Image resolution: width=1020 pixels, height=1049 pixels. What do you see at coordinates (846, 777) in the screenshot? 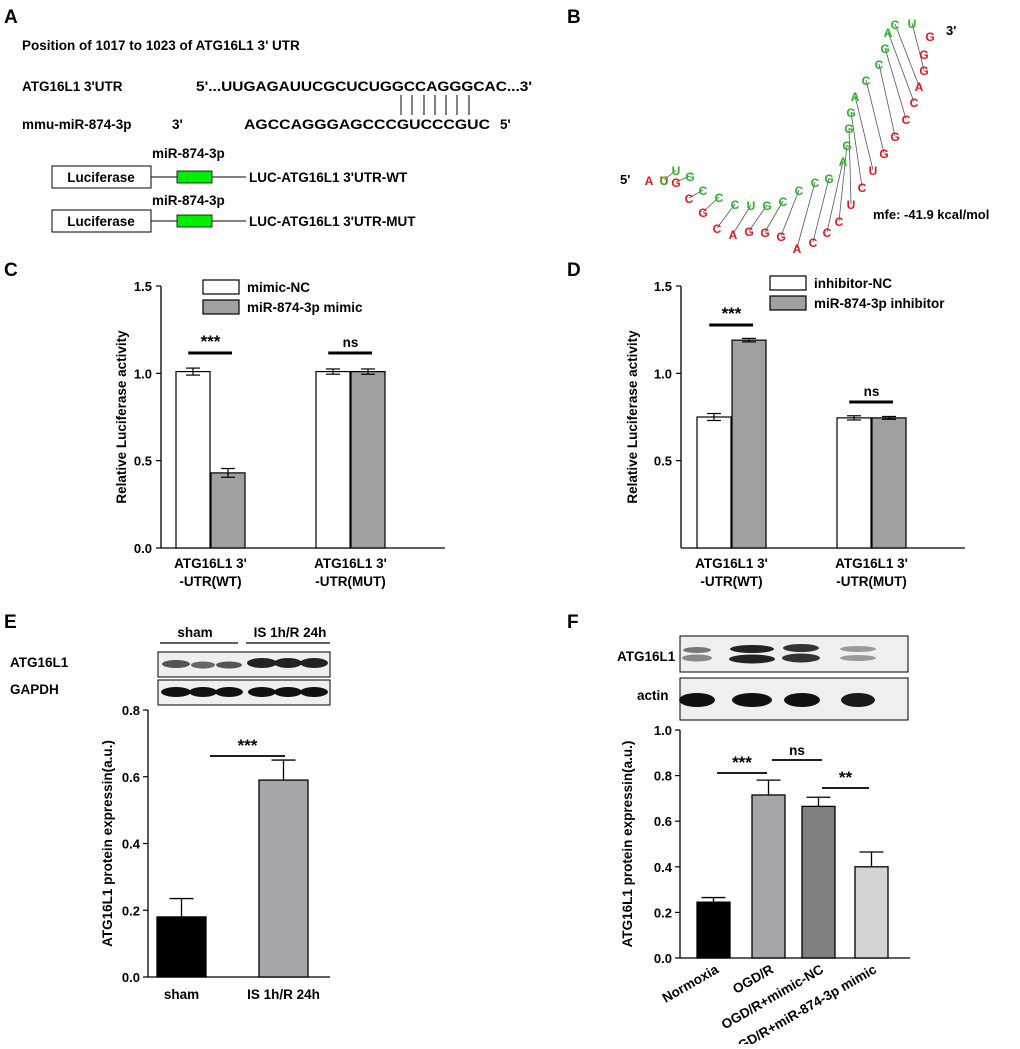
I see `significance-label: **` at bounding box center [846, 777].